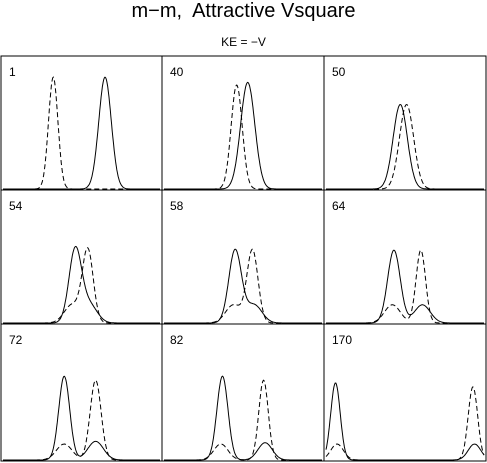 This screenshot has width=487, height=463. I want to click on panel-40: 40, so click(243, 127).